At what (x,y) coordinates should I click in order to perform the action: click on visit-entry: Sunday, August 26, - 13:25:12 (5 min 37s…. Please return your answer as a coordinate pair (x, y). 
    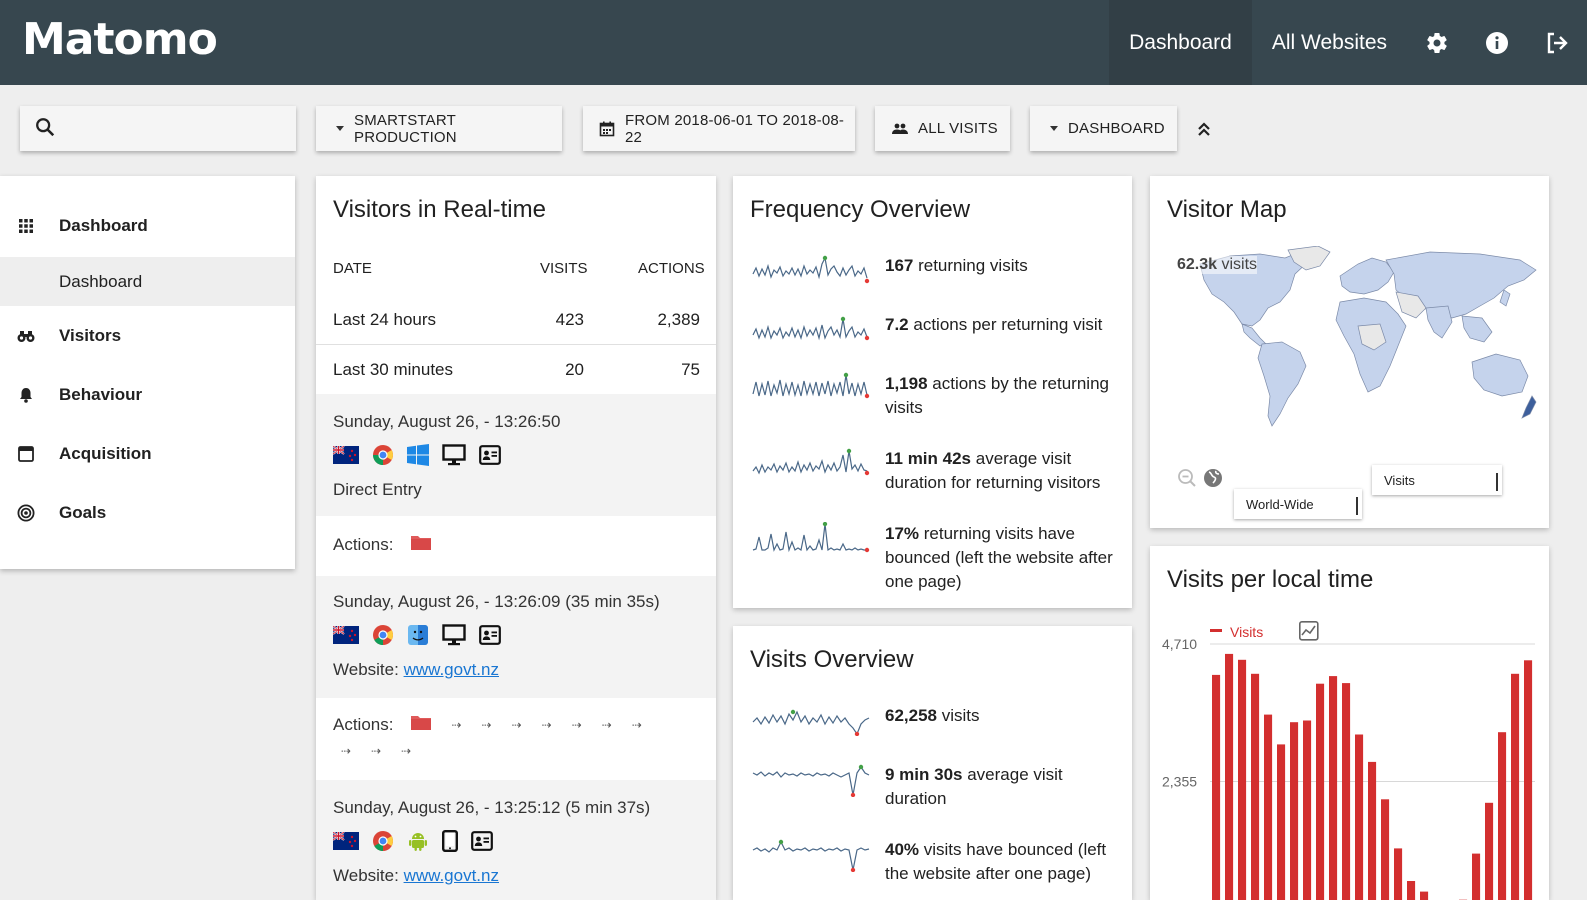
    Looking at the image, I should click on (516, 840).